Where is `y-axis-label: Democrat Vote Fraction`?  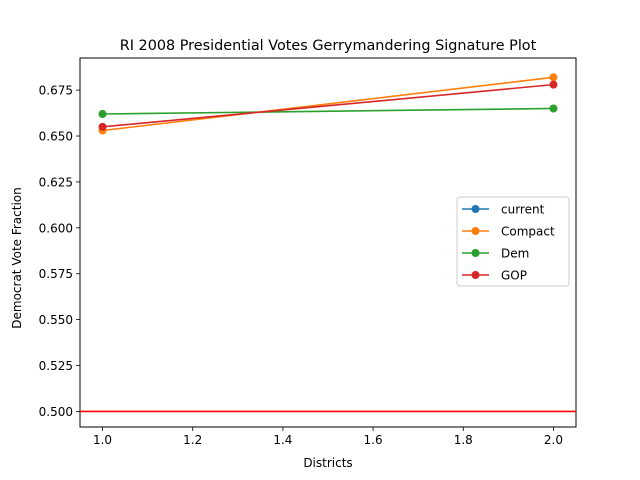
y-axis-label: Democrat Vote Fraction is located at coordinates (17, 257).